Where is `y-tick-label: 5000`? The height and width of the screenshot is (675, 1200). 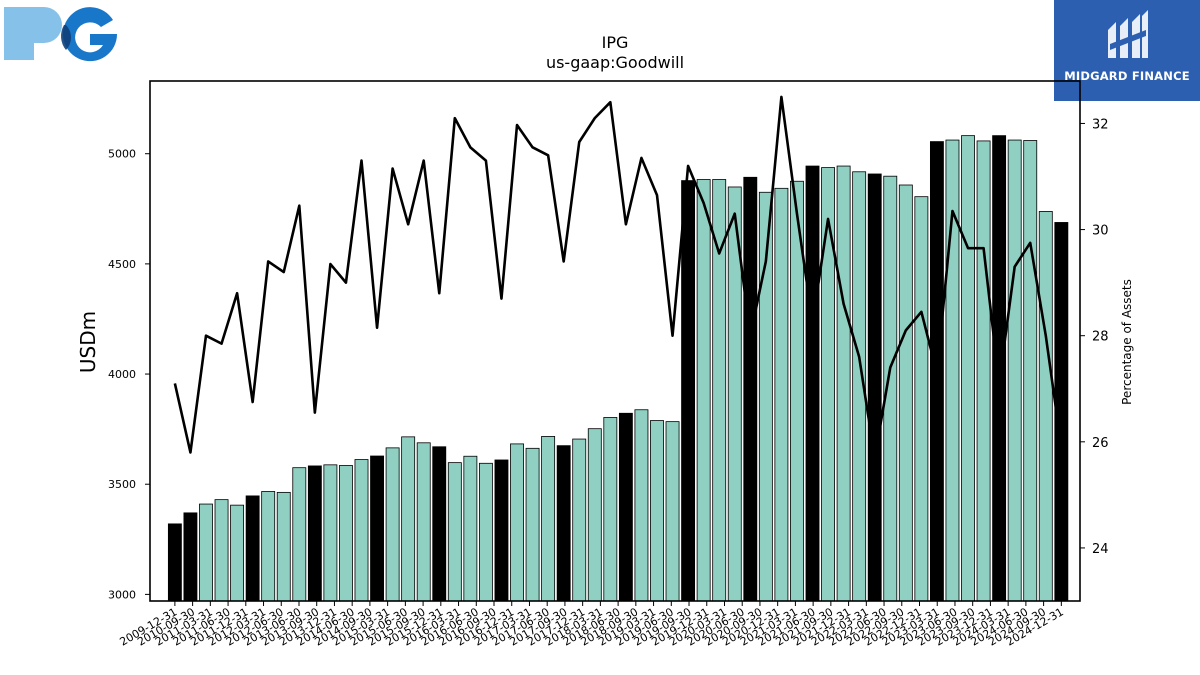
y-tick-label: 5000 is located at coordinates (122, 154).